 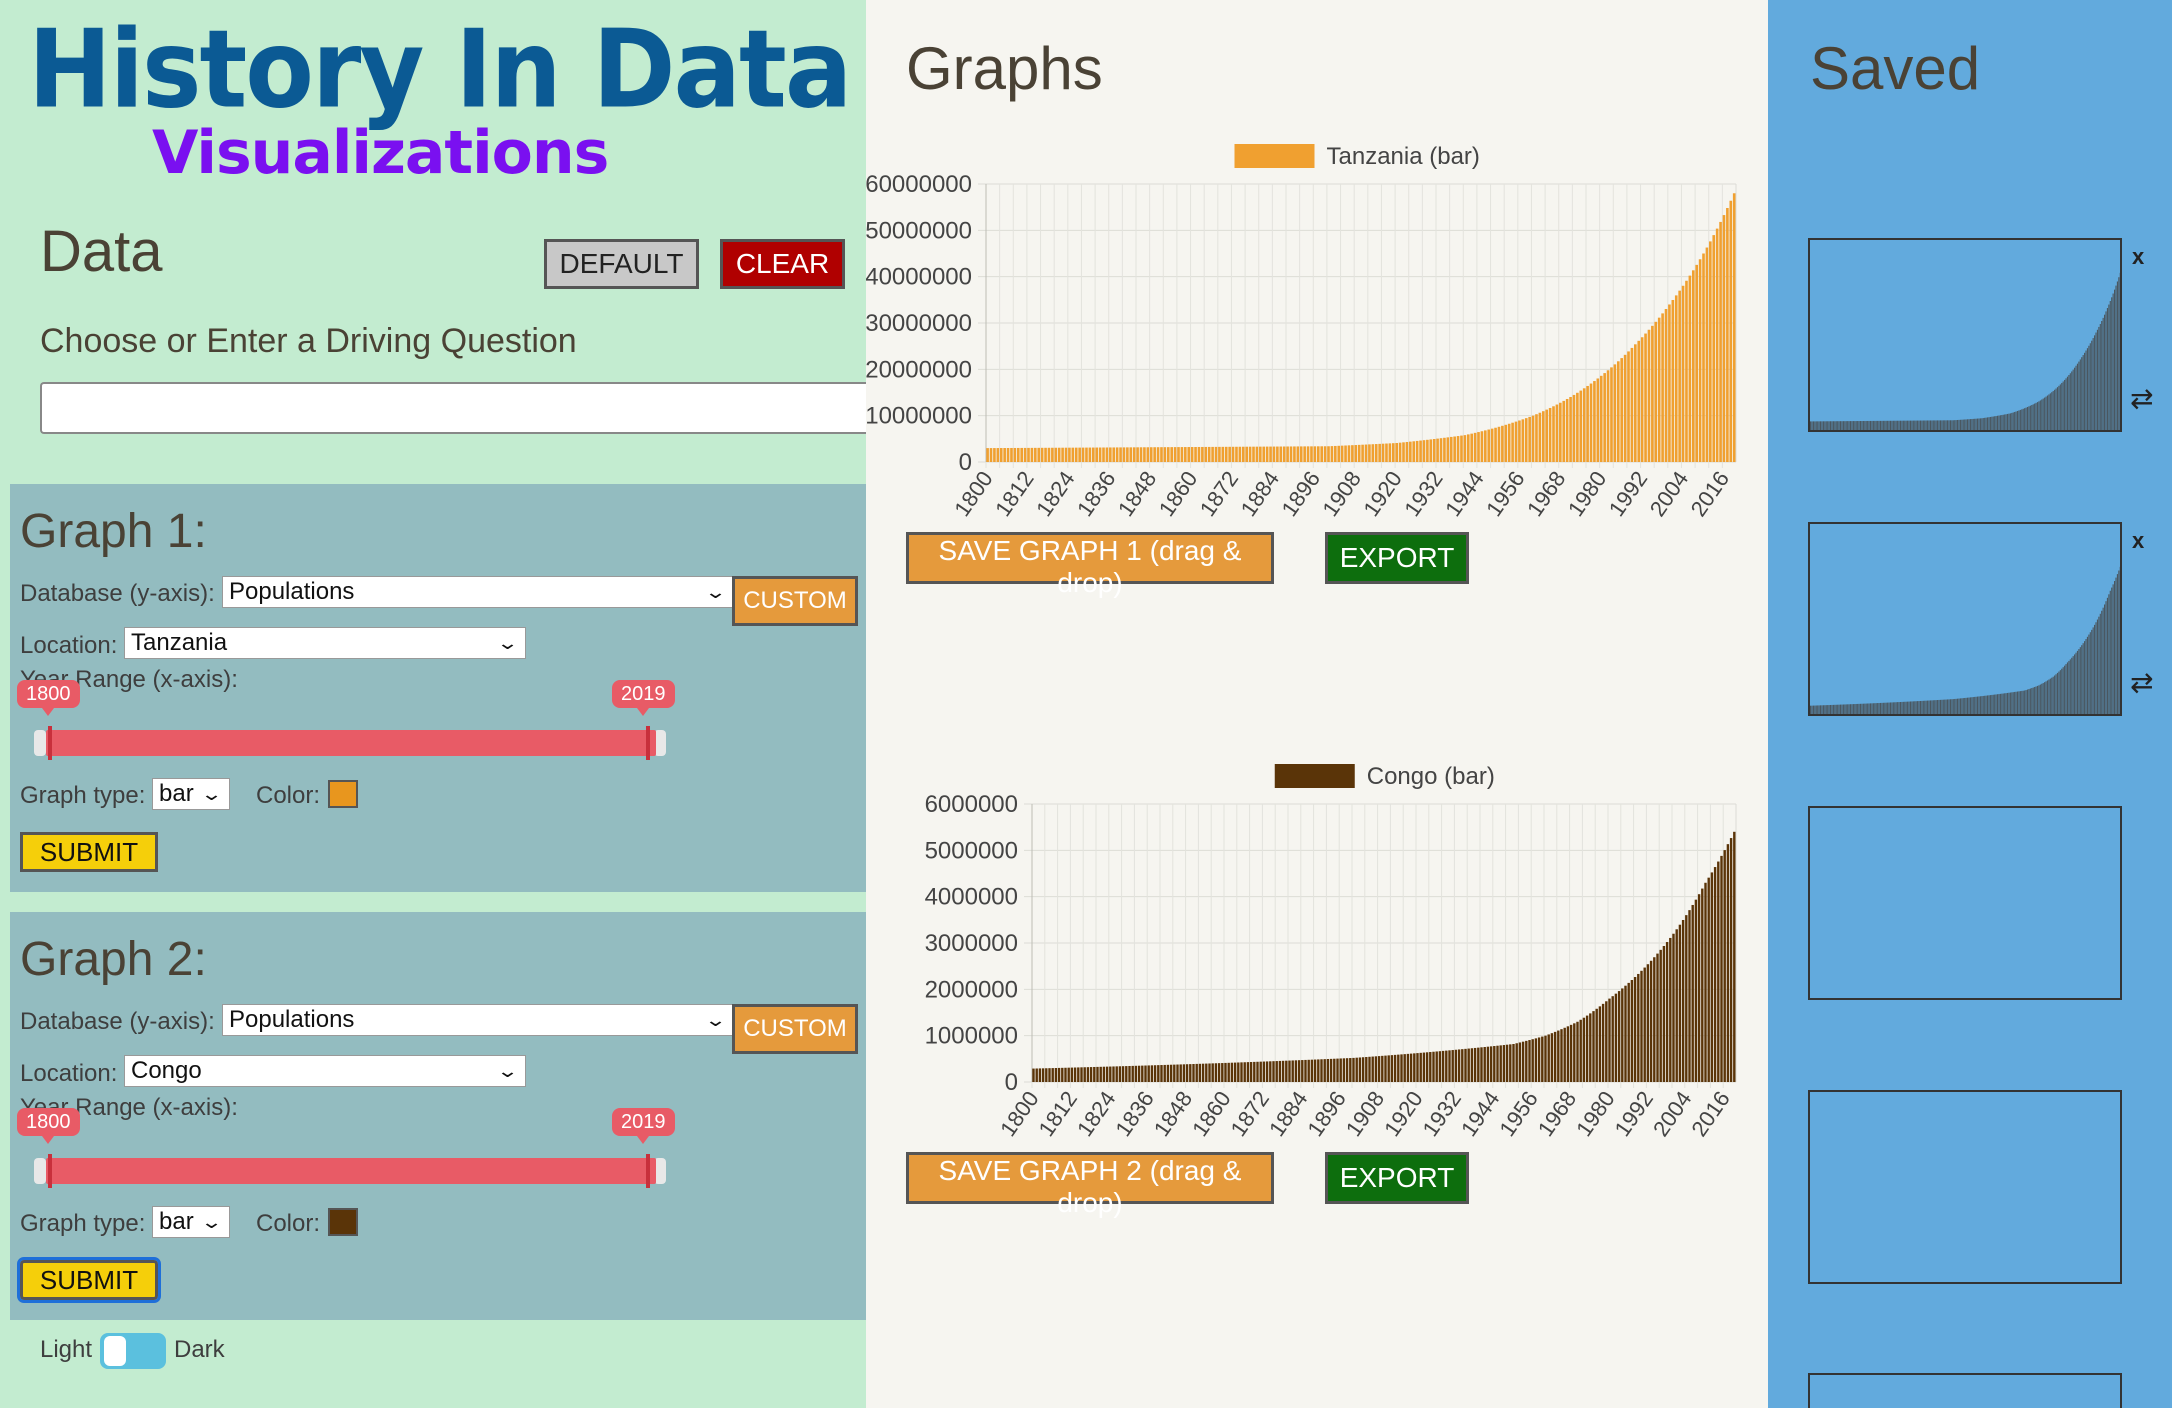 I want to click on graph2-color-picker, so click(x=343, y=1222).